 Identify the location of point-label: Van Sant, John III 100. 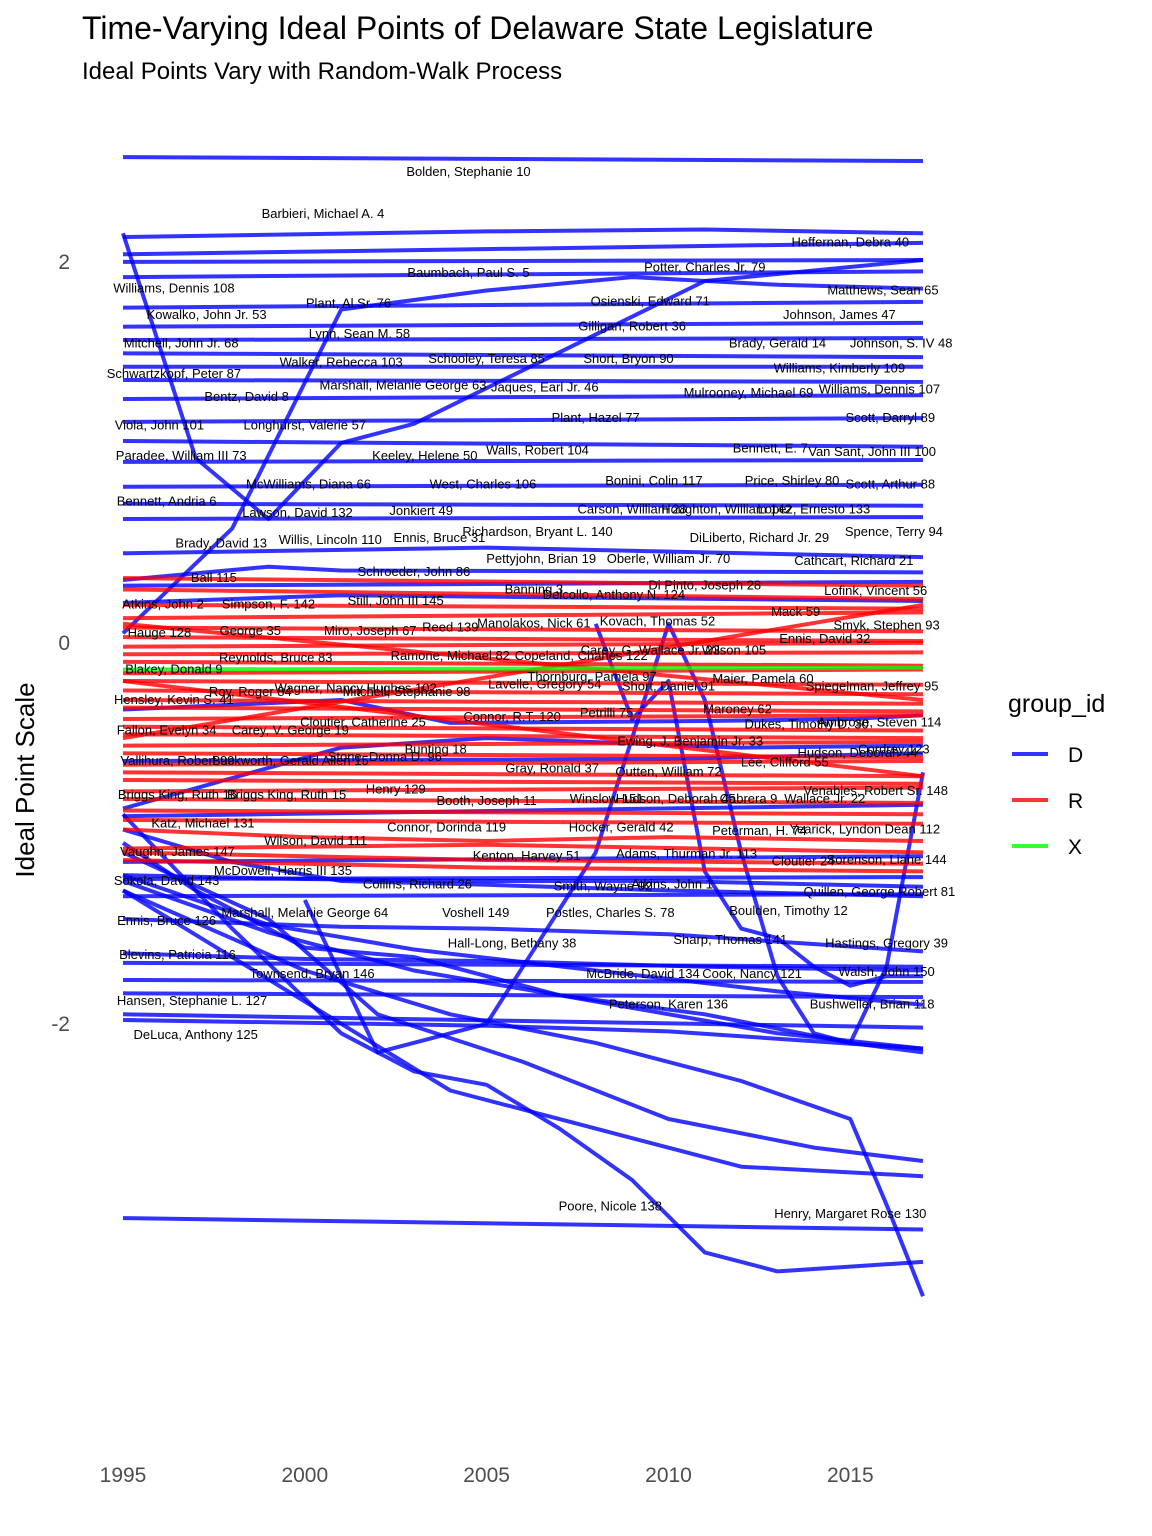
(872, 451).